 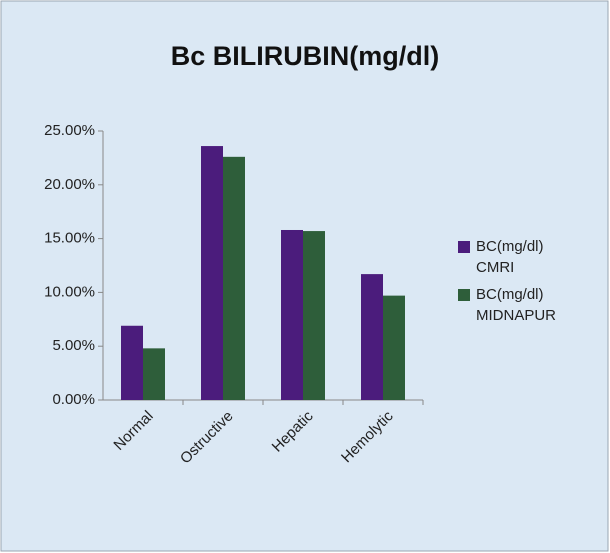 I want to click on legend-label: BC(mg/dl) CMRI, so click(x=510, y=257).